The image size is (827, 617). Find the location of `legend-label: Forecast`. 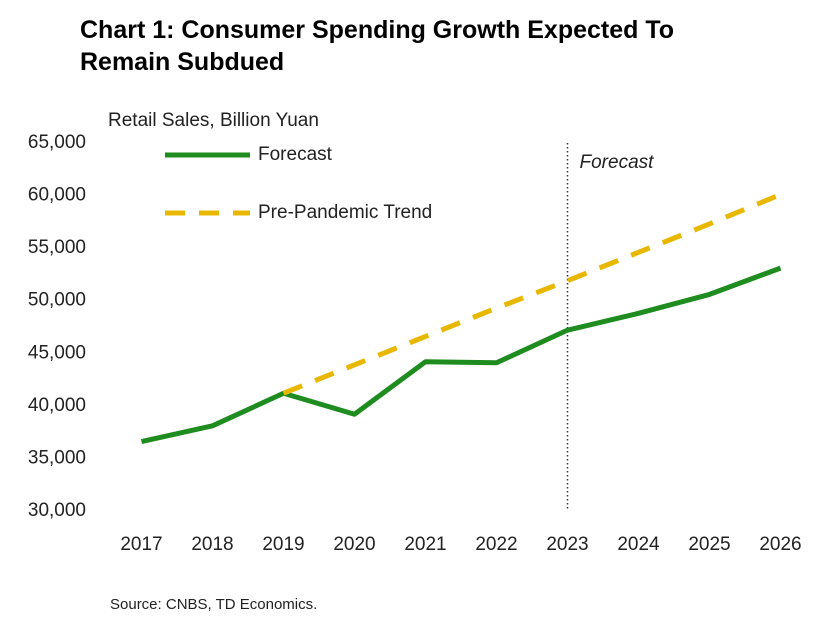

legend-label: Forecast is located at coordinates (295, 154).